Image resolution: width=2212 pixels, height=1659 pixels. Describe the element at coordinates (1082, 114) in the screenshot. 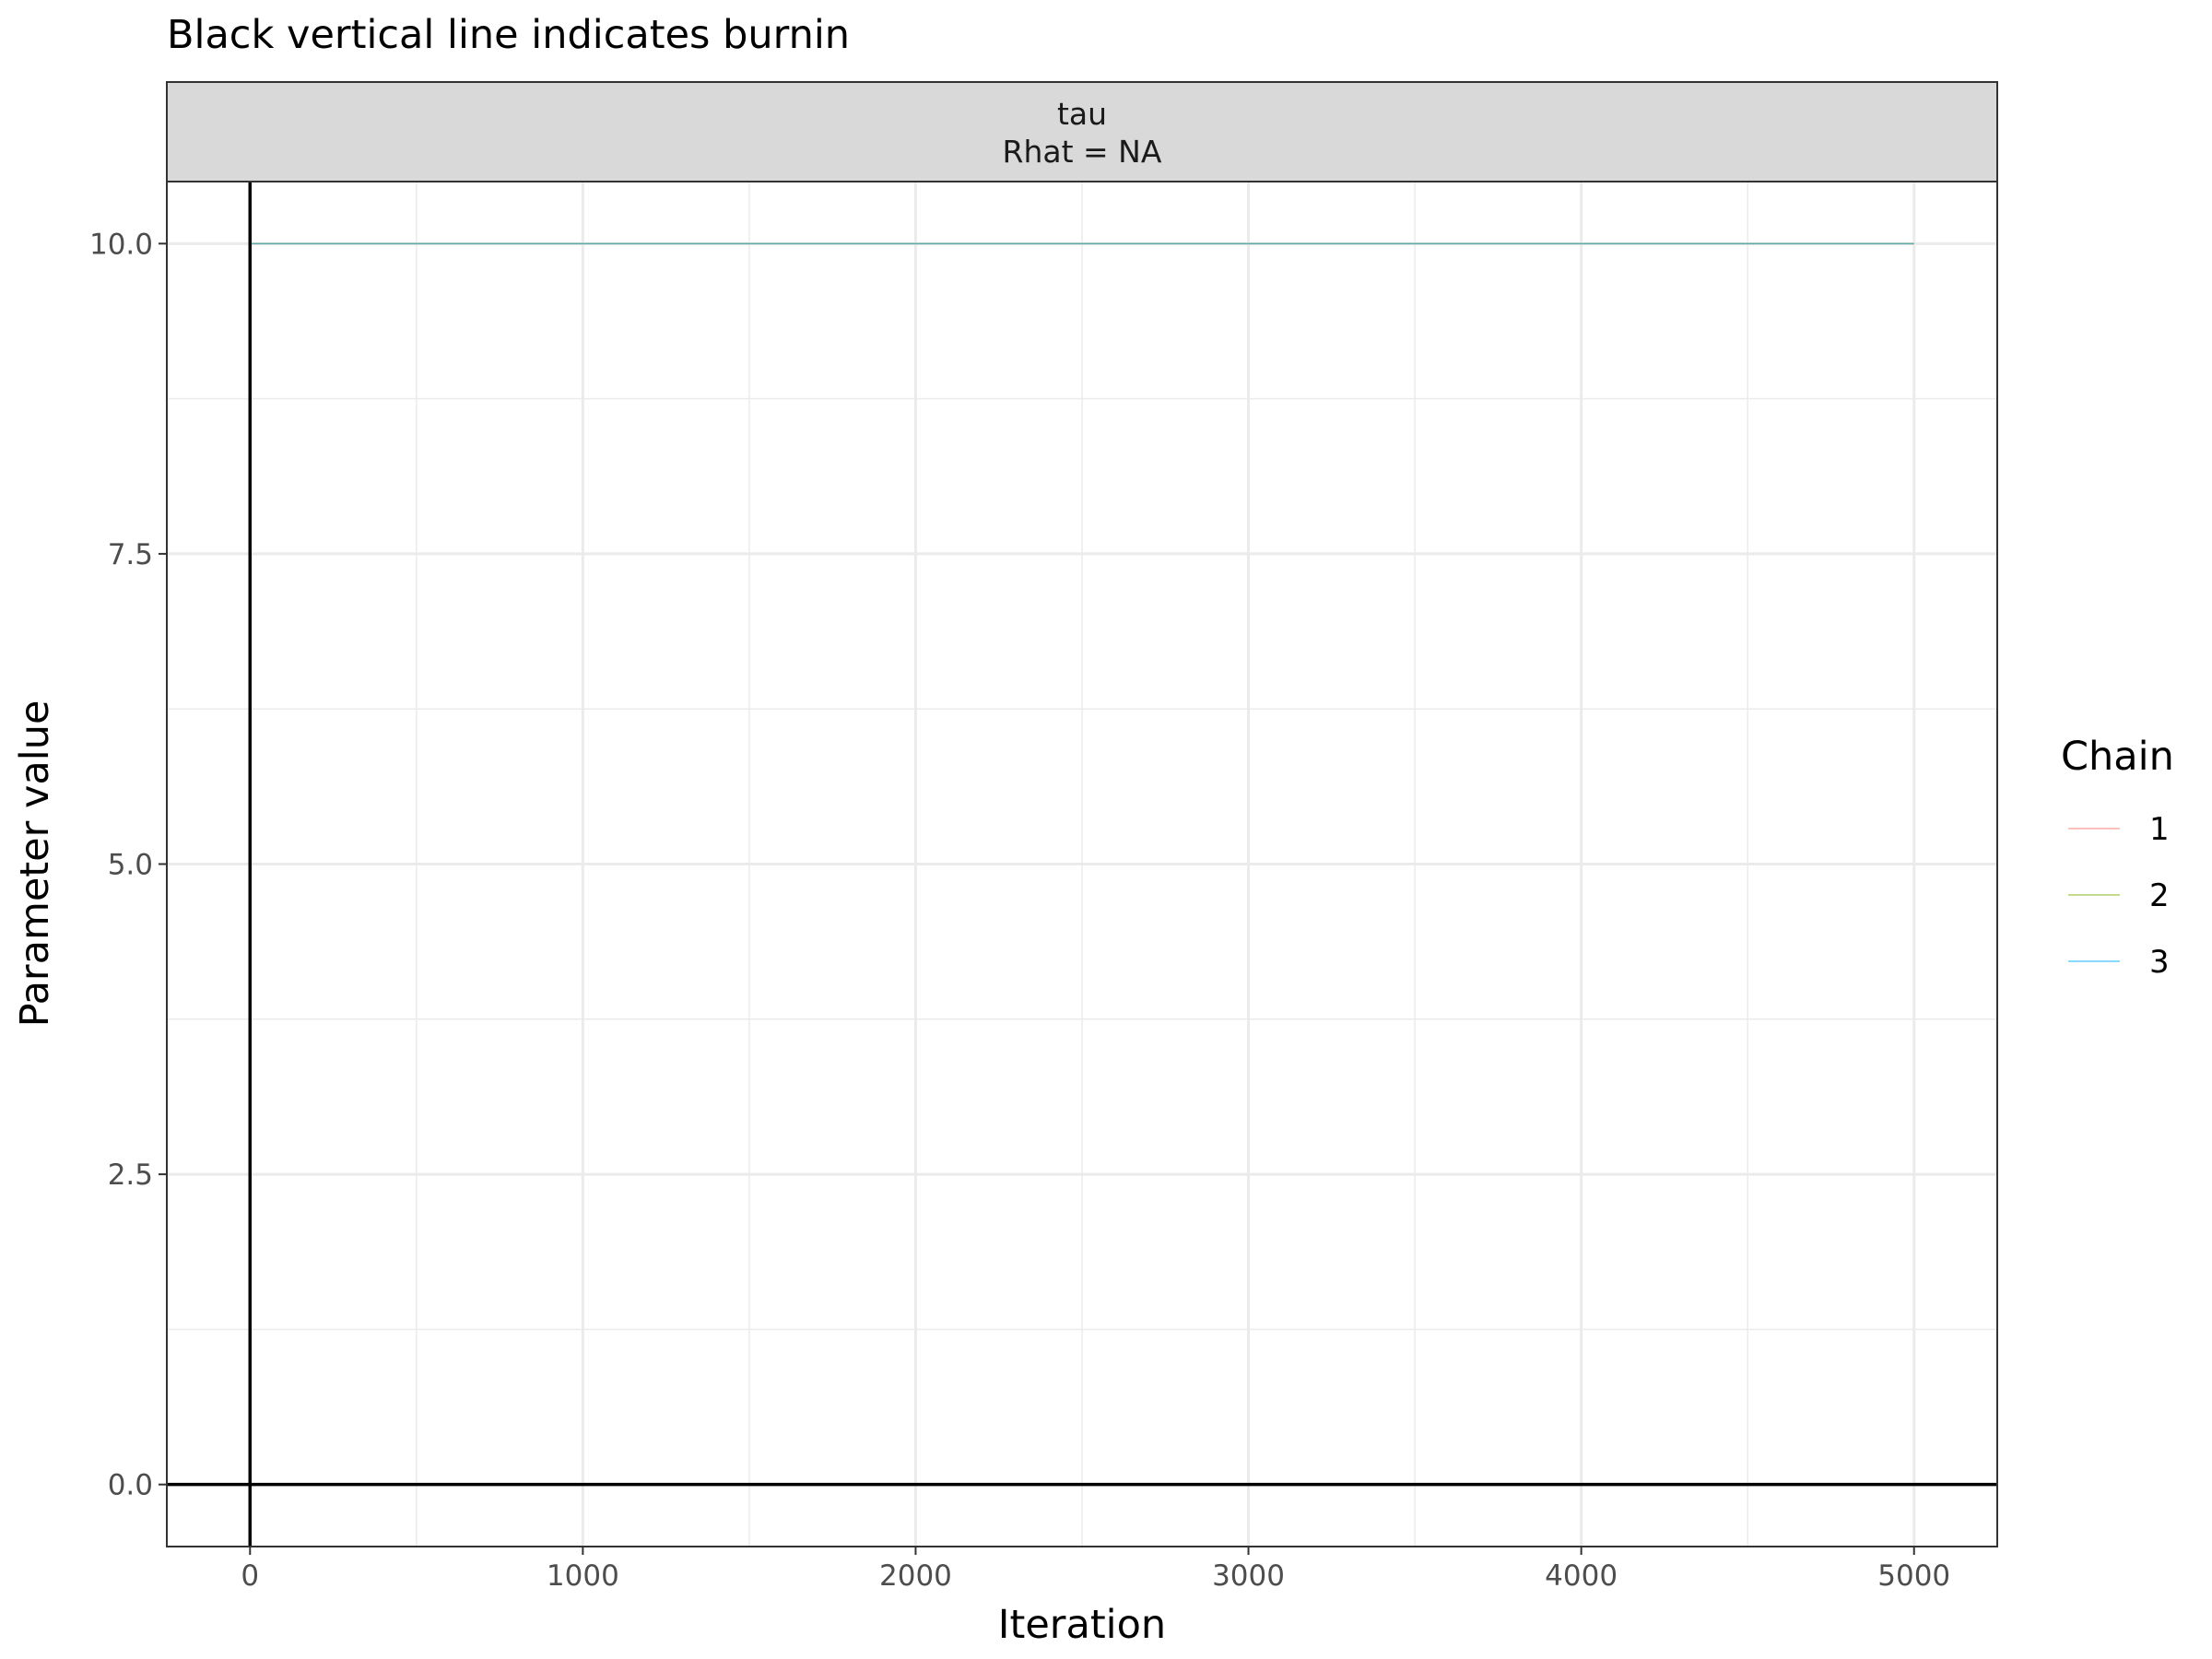

I see `facet-label-parameter: tau` at that location.